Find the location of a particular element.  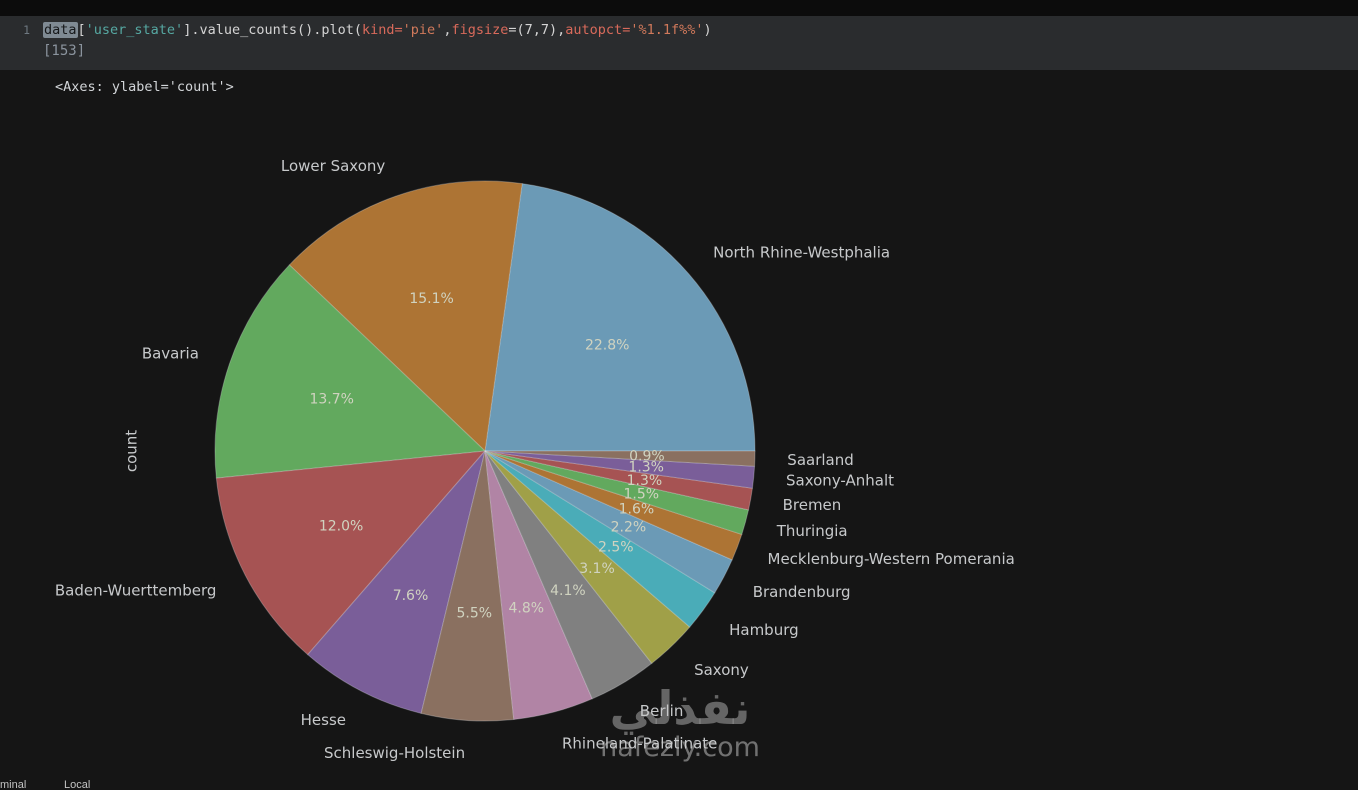

pie-category-label: Bremen is located at coordinates (812, 505).